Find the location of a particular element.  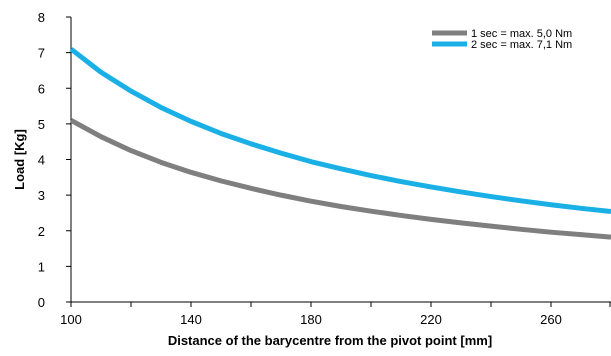

x-tick-label: 220 is located at coordinates (431, 319).